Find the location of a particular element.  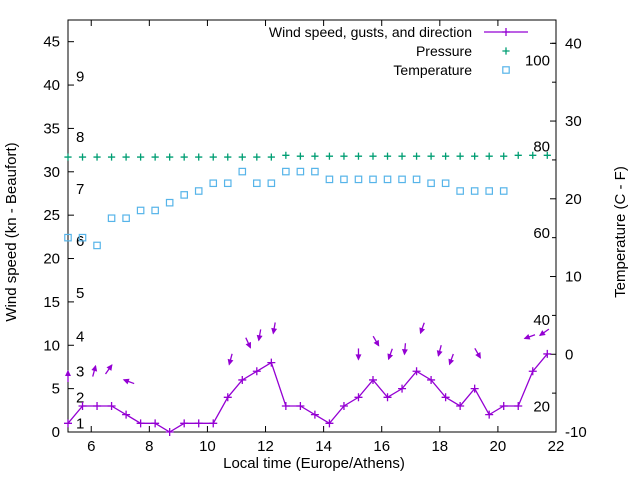

x-tick-label: 18 is located at coordinates (439, 446).